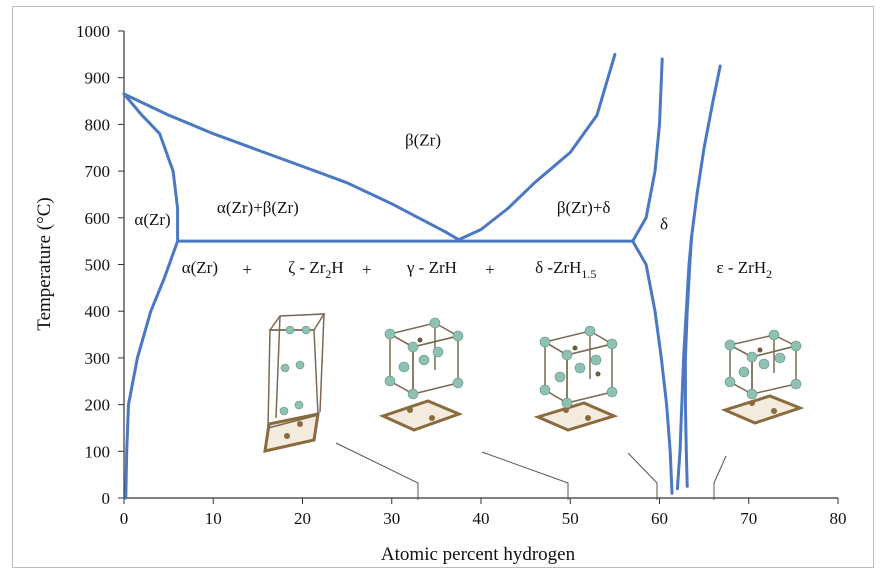 This screenshot has height=573, width=880. I want to click on y-tick-label: 700, so click(98, 171).